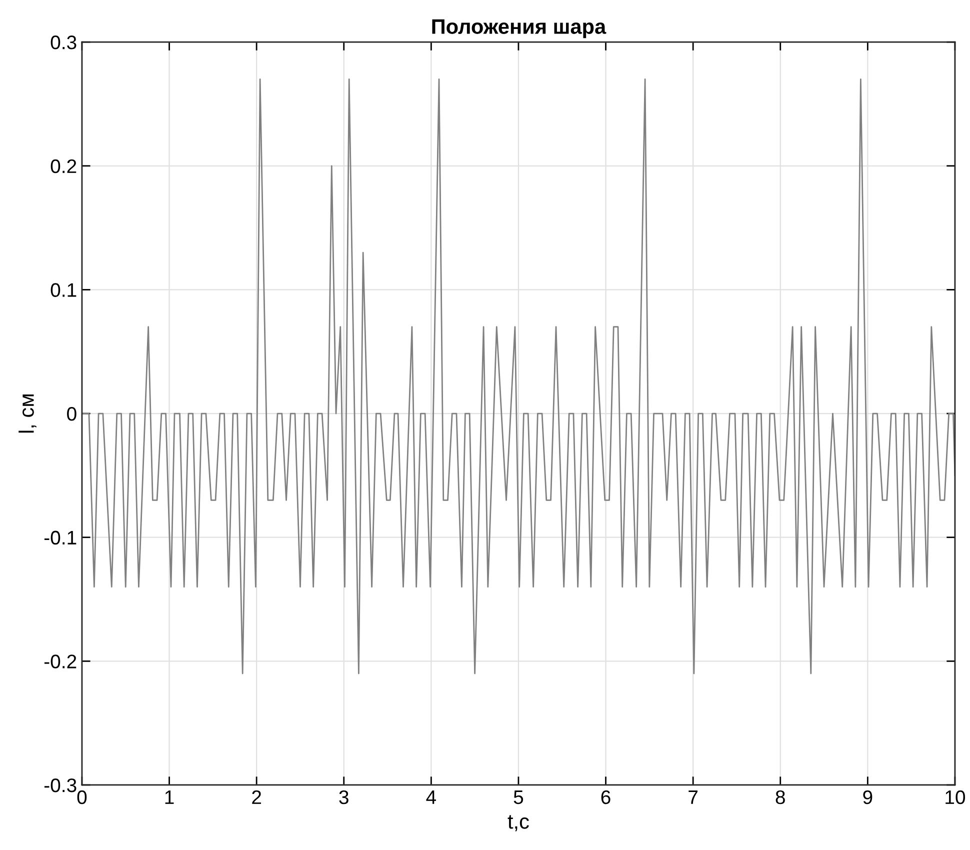 The image size is (970, 850). What do you see at coordinates (693, 797) in the screenshot?
I see `x-tick-label: 7` at bounding box center [693, 797].